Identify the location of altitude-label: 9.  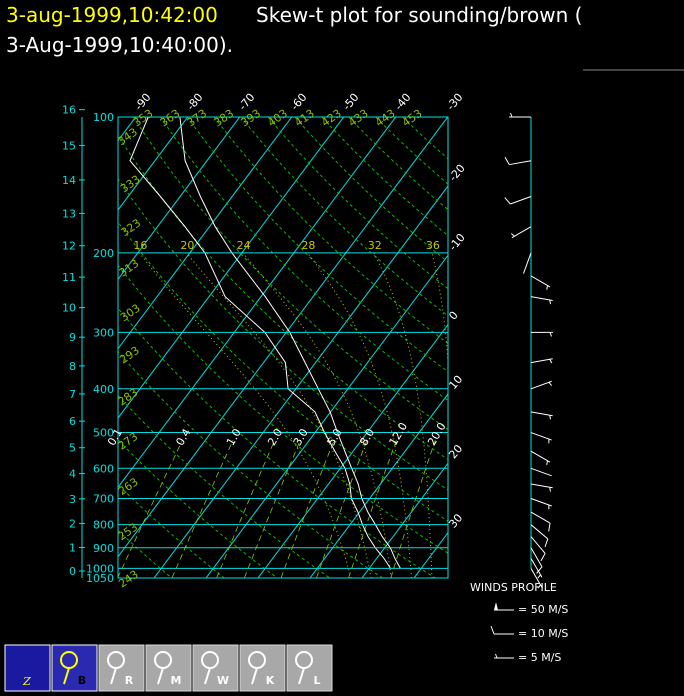
(72, 337).